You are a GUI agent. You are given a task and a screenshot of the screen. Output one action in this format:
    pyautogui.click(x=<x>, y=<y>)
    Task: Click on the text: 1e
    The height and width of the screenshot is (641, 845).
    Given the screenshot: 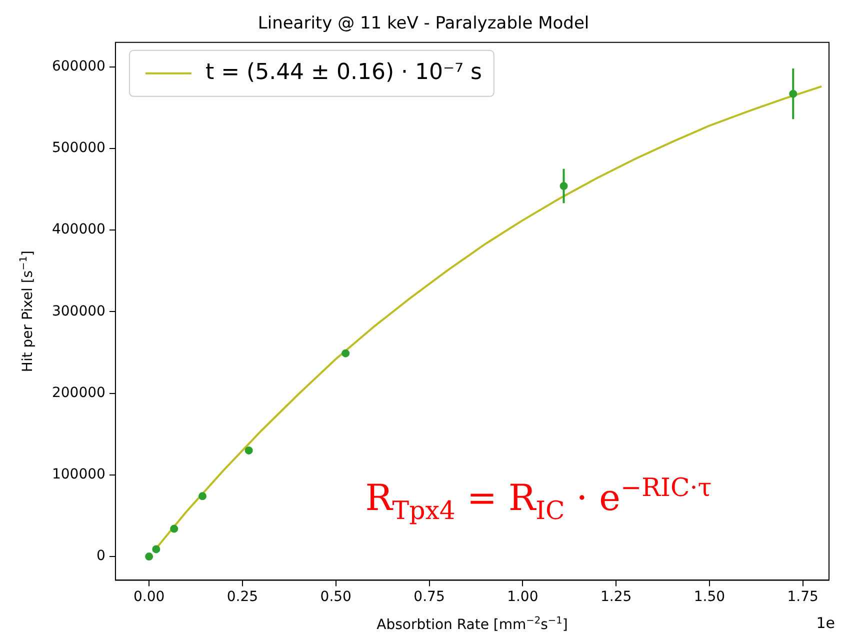 What is the action you would take?
    pyautogui.click(x=826, y=623)
    